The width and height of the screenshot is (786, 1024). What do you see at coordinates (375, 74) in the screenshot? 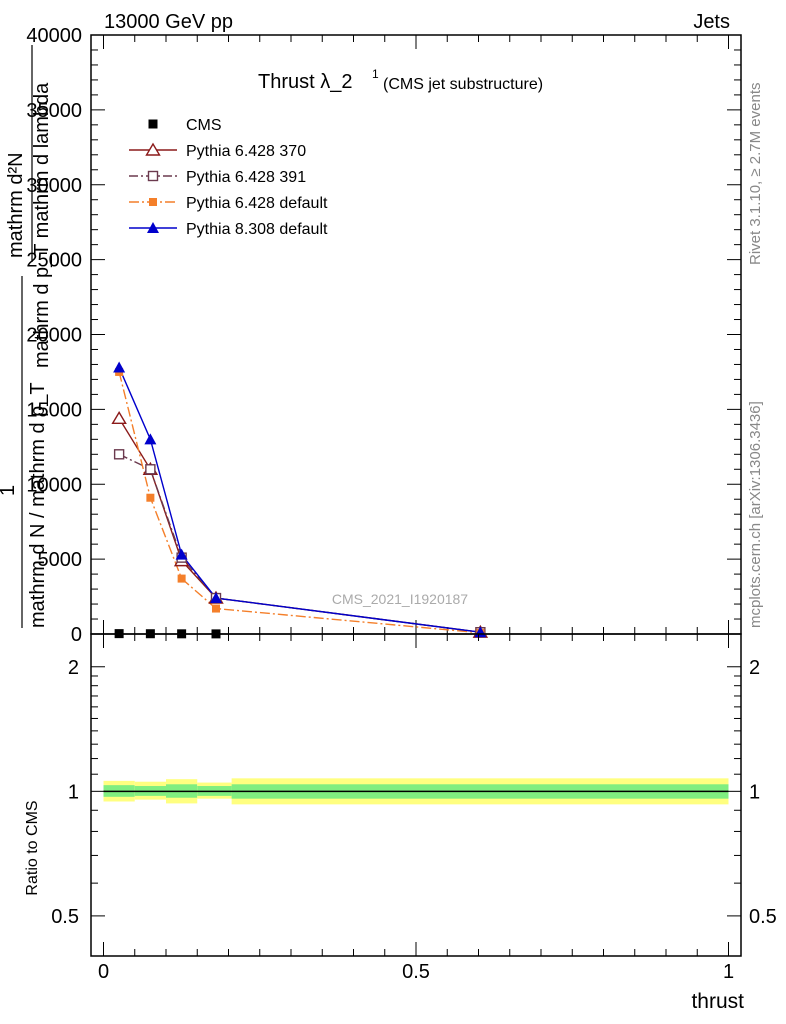
I see `title-superscript: 1` at bounding box center [375, 74].